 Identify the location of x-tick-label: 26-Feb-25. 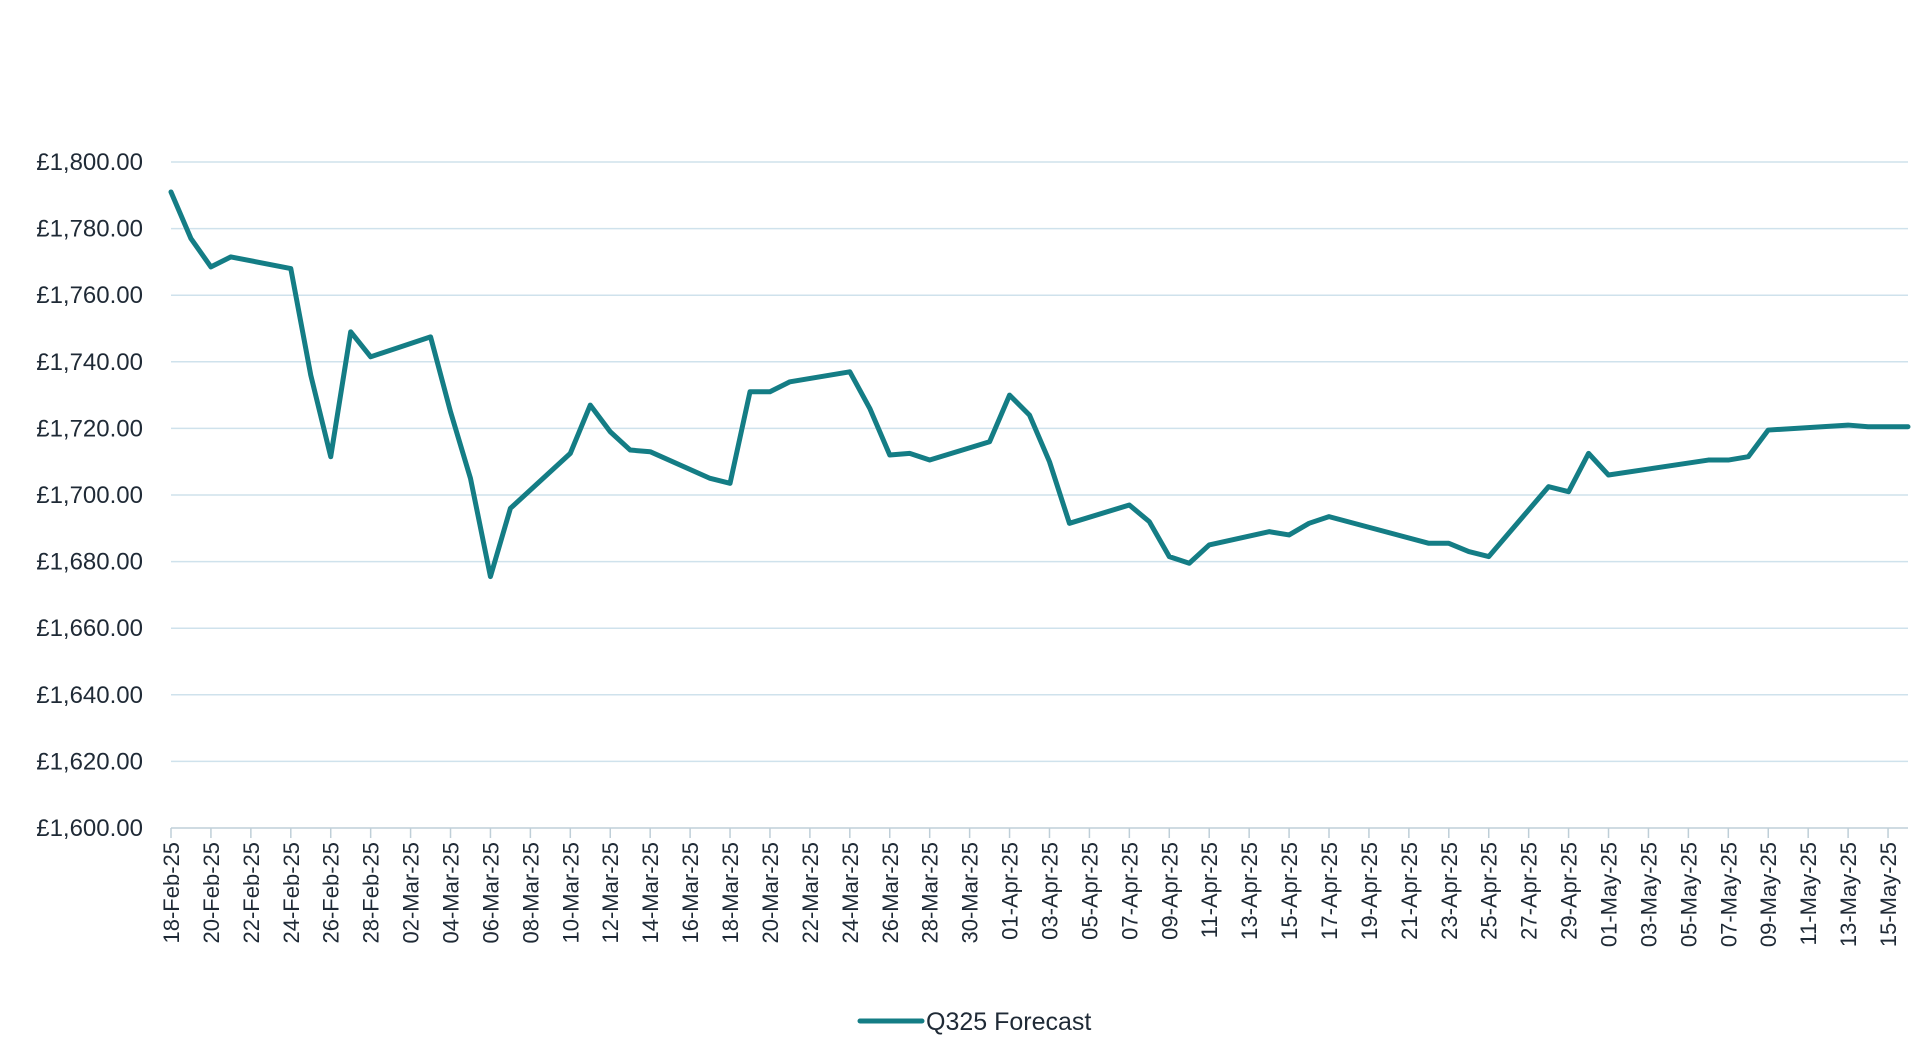
(331, 893).